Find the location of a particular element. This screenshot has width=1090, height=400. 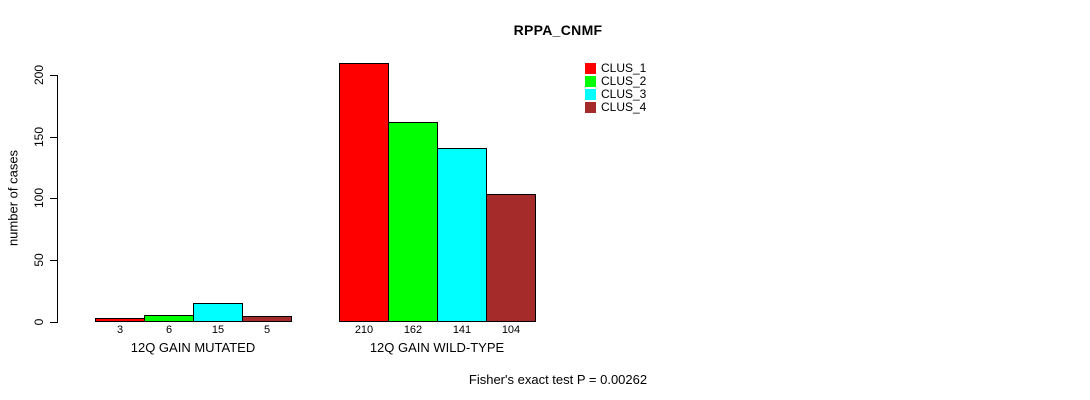

bar-clus_2-group1 is located at coordinates (169, 318).